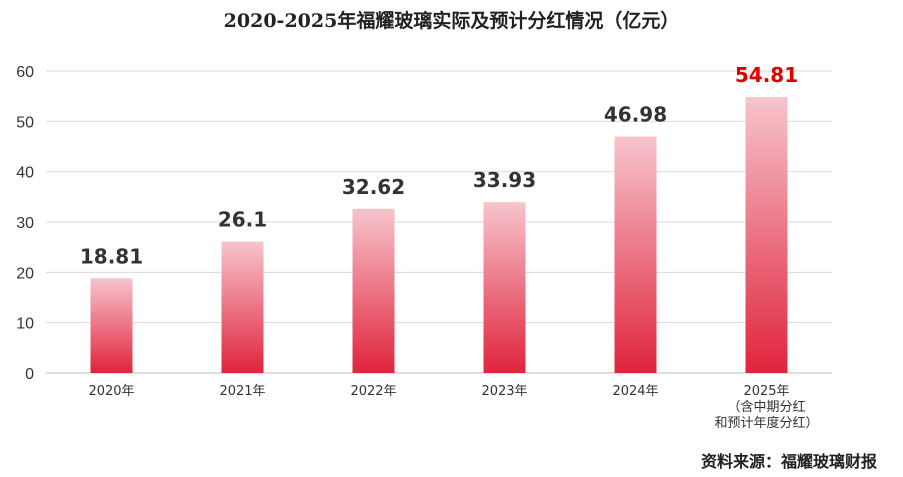  I want to click on x-tick-label-line: 2023年, so click(504, 391).